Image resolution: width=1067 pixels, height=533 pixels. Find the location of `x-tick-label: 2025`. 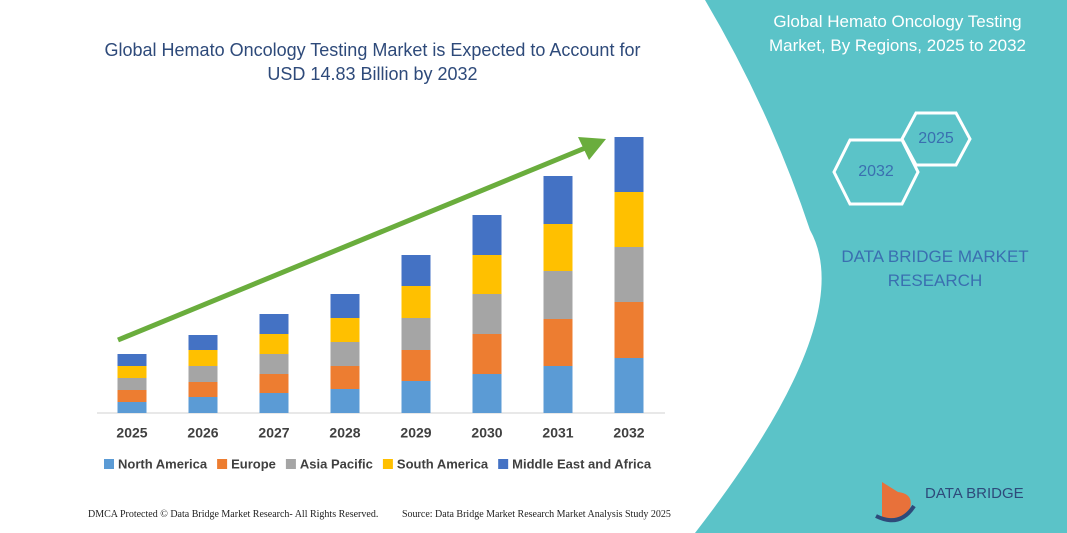

x-tick-label: 2025 is located at coordinates (131, 433).